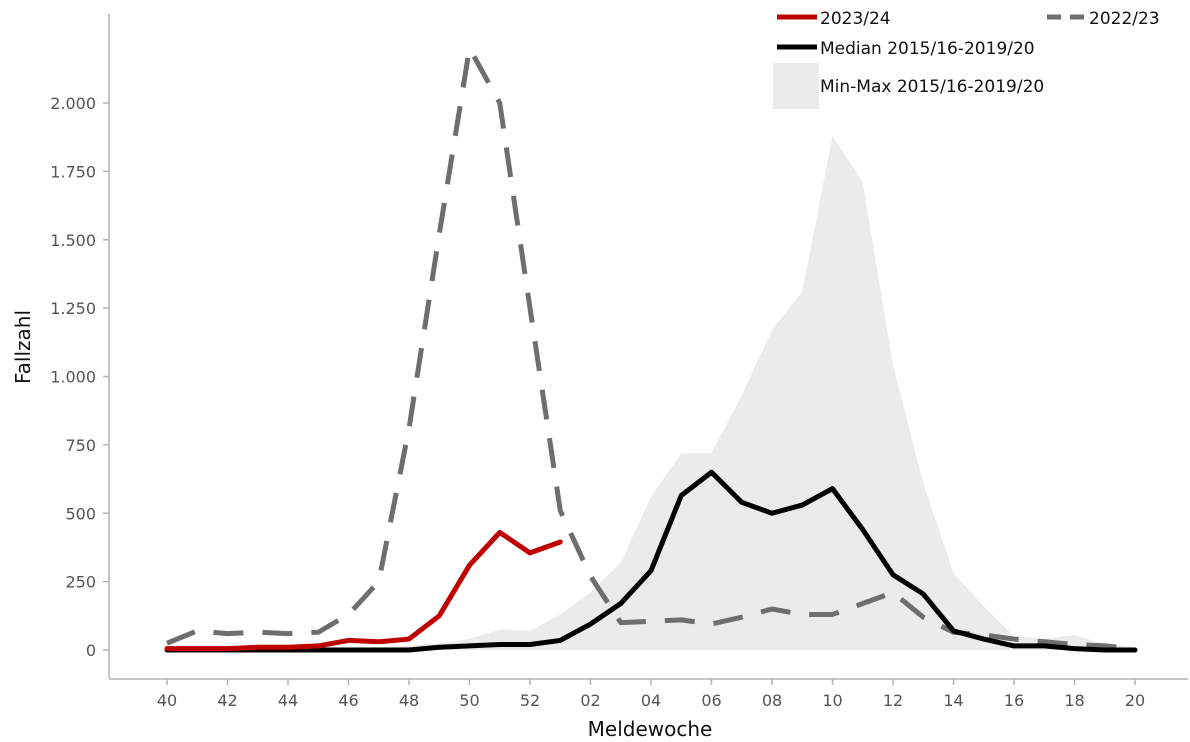 This screenshot has height=742, width=1190. What do you see at coordinates (227, 700) in the screenshot?
I see `x-tick-label: 42` at bounding box center [227, 700].